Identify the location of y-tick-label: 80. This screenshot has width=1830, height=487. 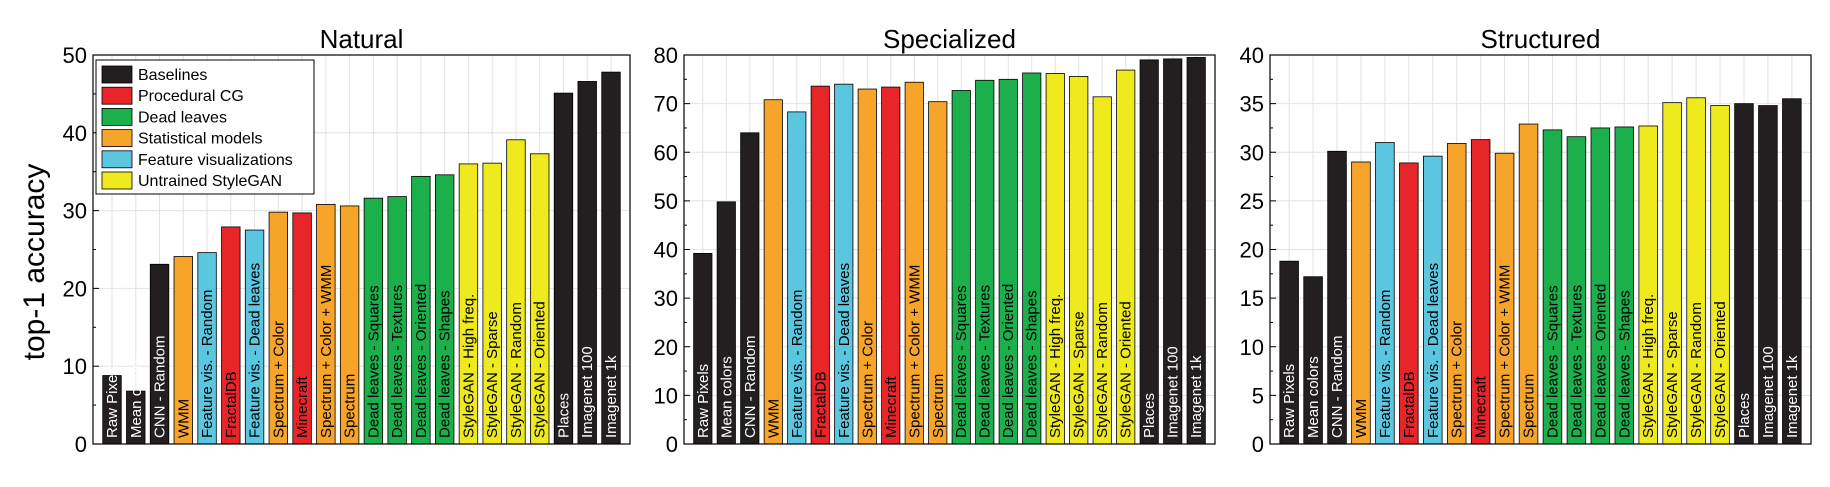
(666, 55).